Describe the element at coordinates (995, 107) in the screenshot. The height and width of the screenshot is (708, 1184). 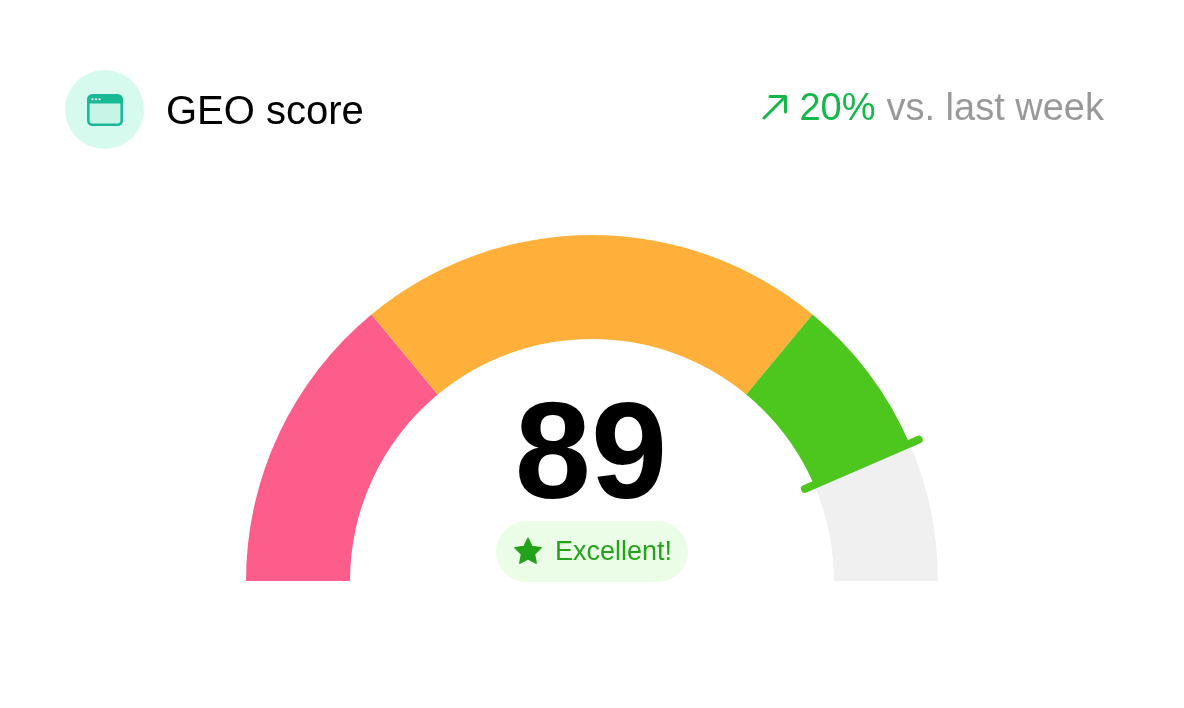
I see `text: vs. last week` at that location.